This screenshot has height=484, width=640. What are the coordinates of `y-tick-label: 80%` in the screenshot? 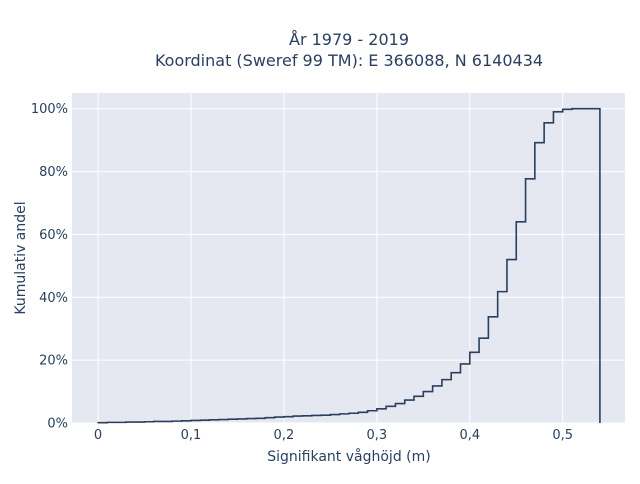 It's located at (53, 172).